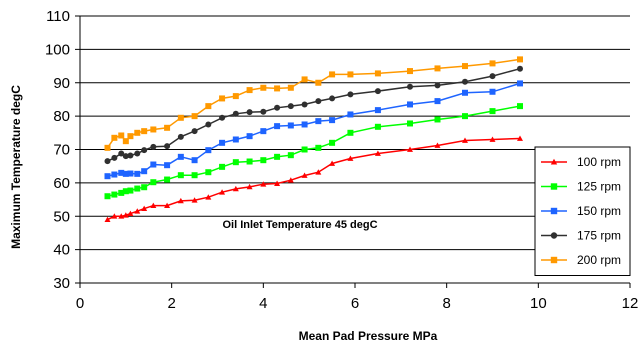  What do you see at coordinates (61, 83) in the screenshot?
I see `y-tick-label: 90` at bounding box center [61, 83].